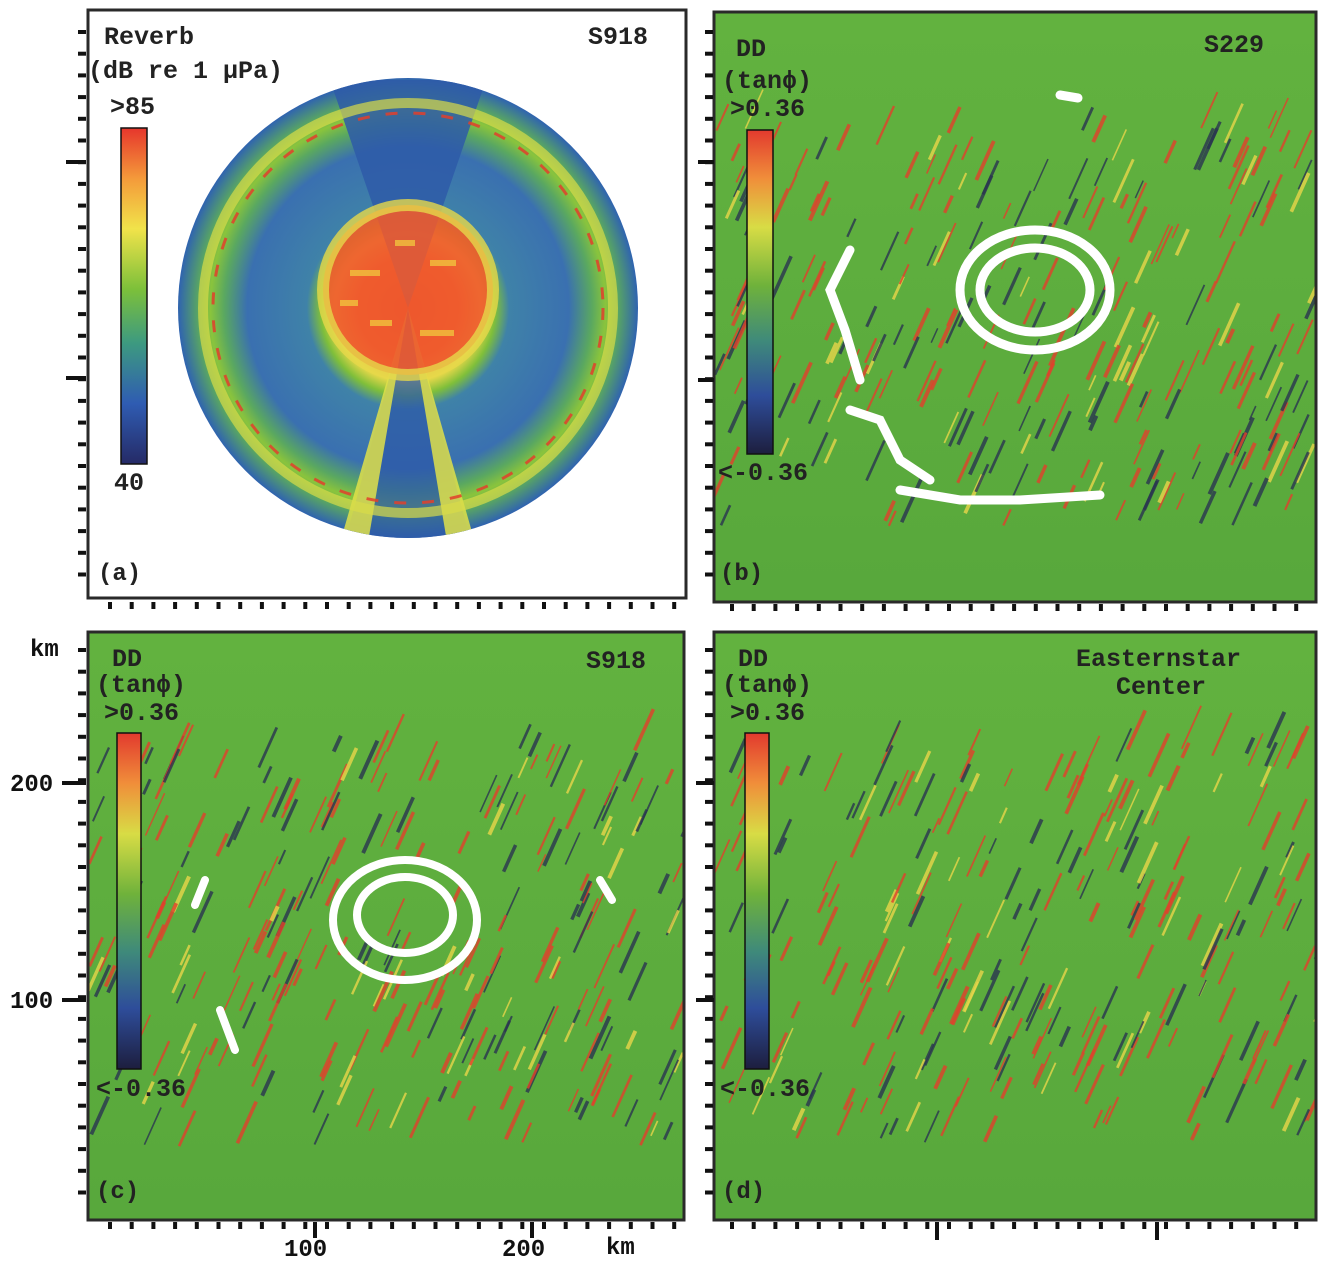 This screenshot has width=1321, height=1262. What do you see at coordinates (31, 785) in the screenshot?
I see `y-tick-label-200: 200` at bounding box center [31, 785].